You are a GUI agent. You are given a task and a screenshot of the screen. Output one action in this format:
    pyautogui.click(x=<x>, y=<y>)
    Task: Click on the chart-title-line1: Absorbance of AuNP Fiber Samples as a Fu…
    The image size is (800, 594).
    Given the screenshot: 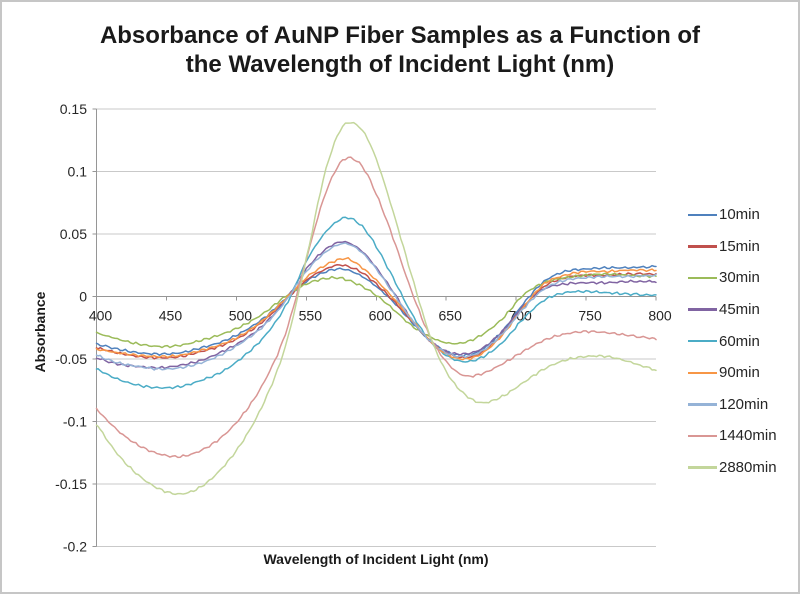 What is the action you would take?
    pyautogui.click(x=400, y=35)
    